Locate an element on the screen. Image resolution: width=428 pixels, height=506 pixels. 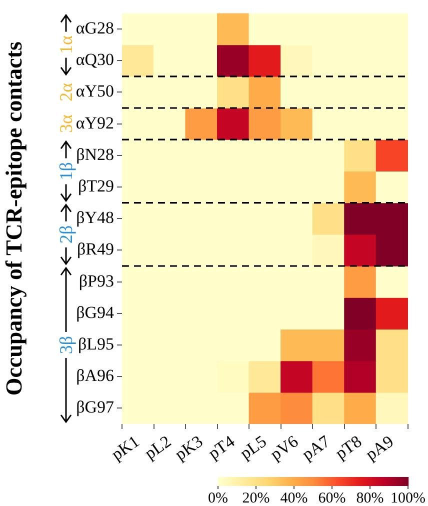
color-bar-label: 100% is located at coordinates (408, 498).